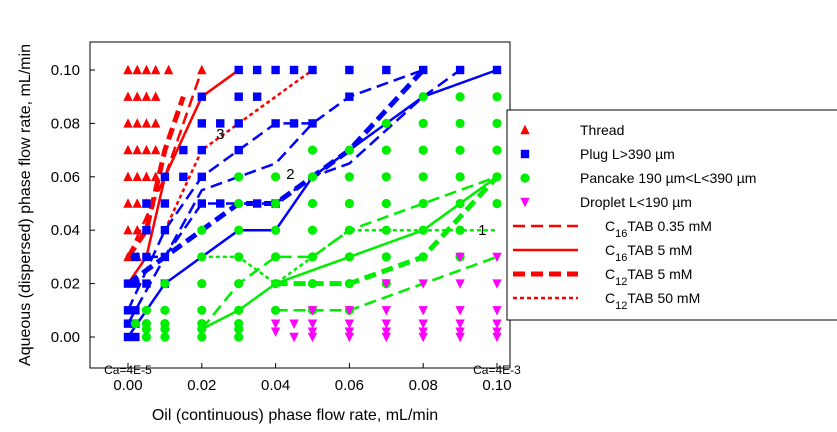 The height and width of the screenshot is (432, 837). What do you see at coordinates (127, 385) in the screenshot?
I see `x-tick-label: 0.00` at bounding box center [127, 385].